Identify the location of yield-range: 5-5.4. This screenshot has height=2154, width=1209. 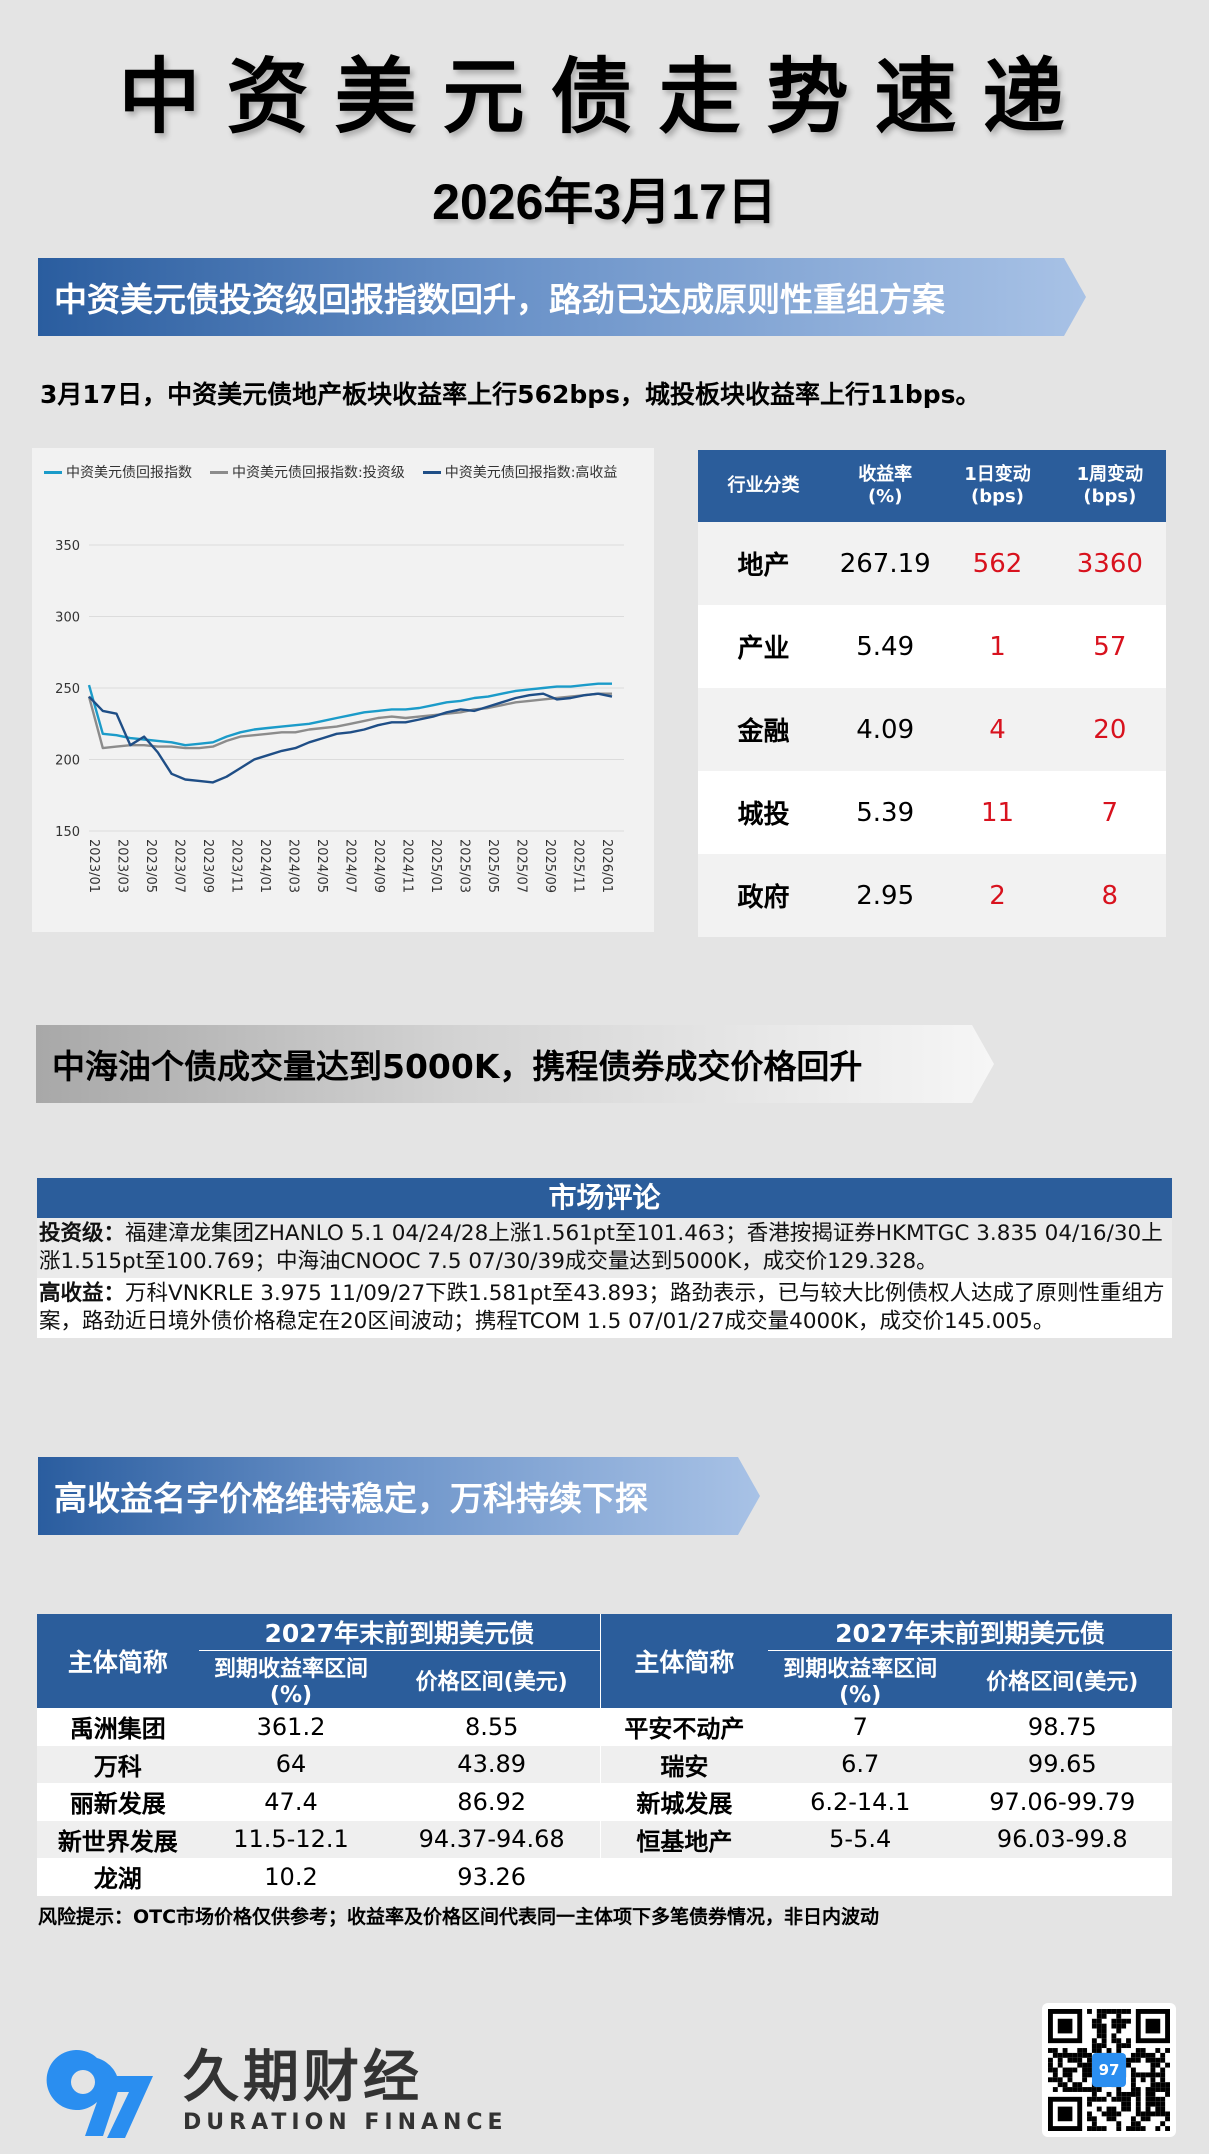
(860, 1839).